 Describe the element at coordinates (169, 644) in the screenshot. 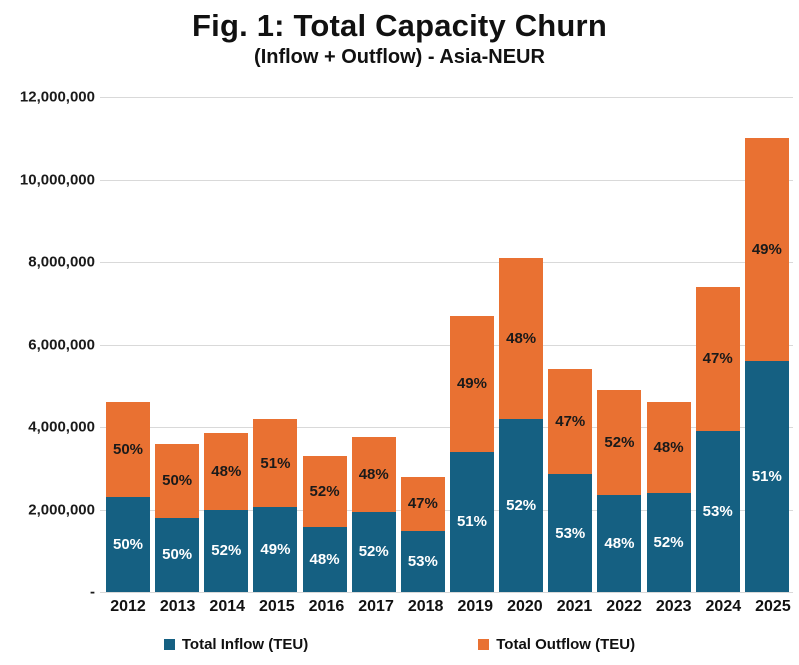

I see `inflow-swatch-icon` at that location.